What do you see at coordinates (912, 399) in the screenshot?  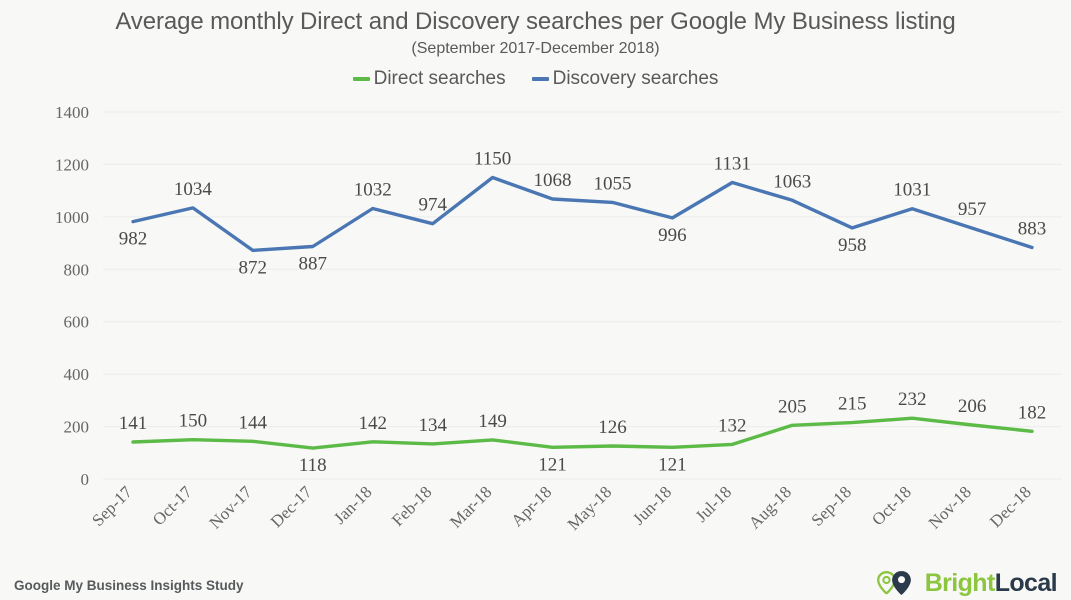 I see `data-point-label: 232` at bounding box center [912, 399].